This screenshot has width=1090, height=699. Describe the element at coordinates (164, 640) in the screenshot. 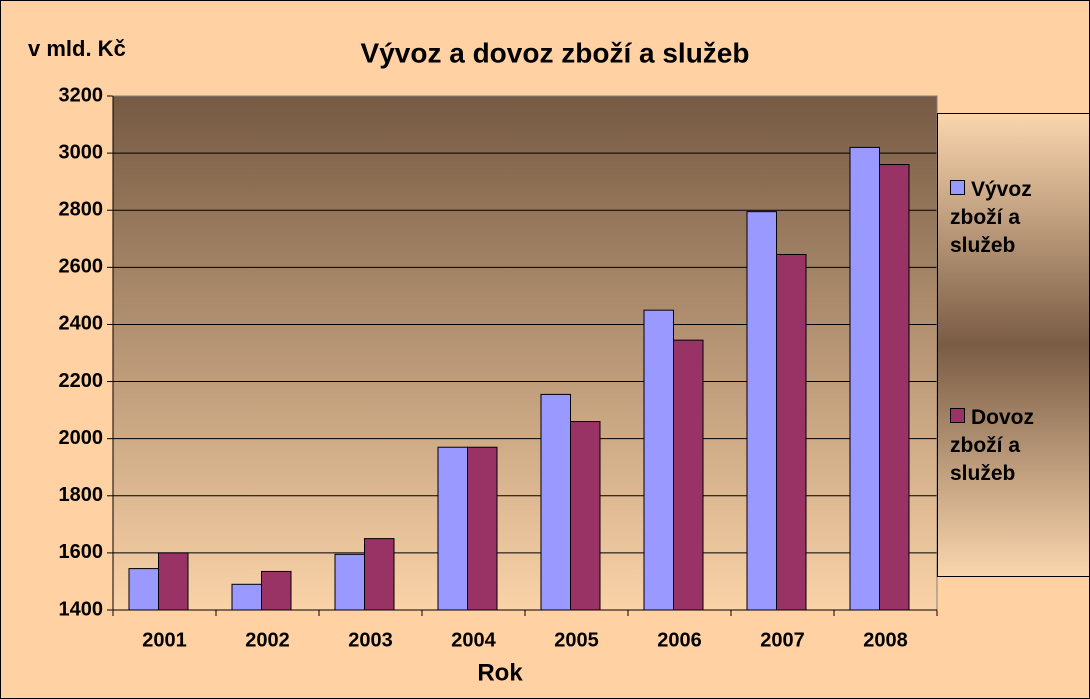

I see `x-tick-label: 2001` at that location.